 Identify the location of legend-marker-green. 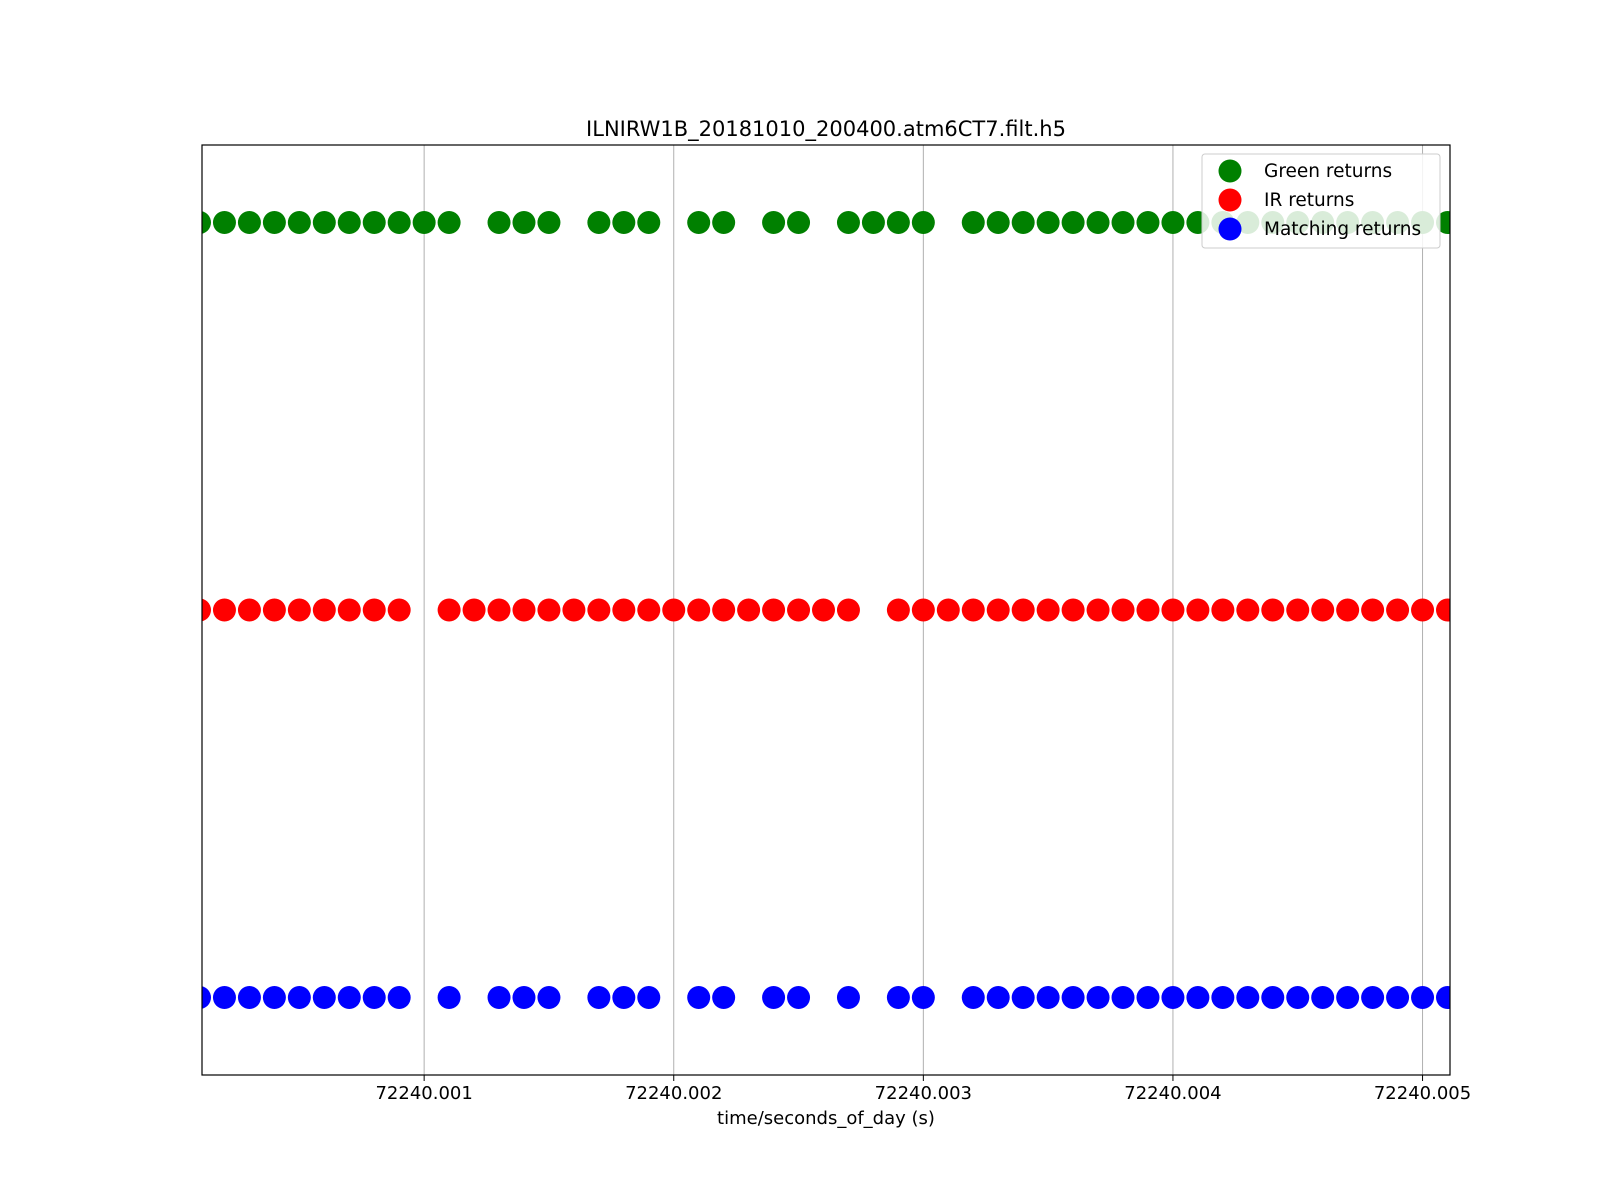
(1230, 171).